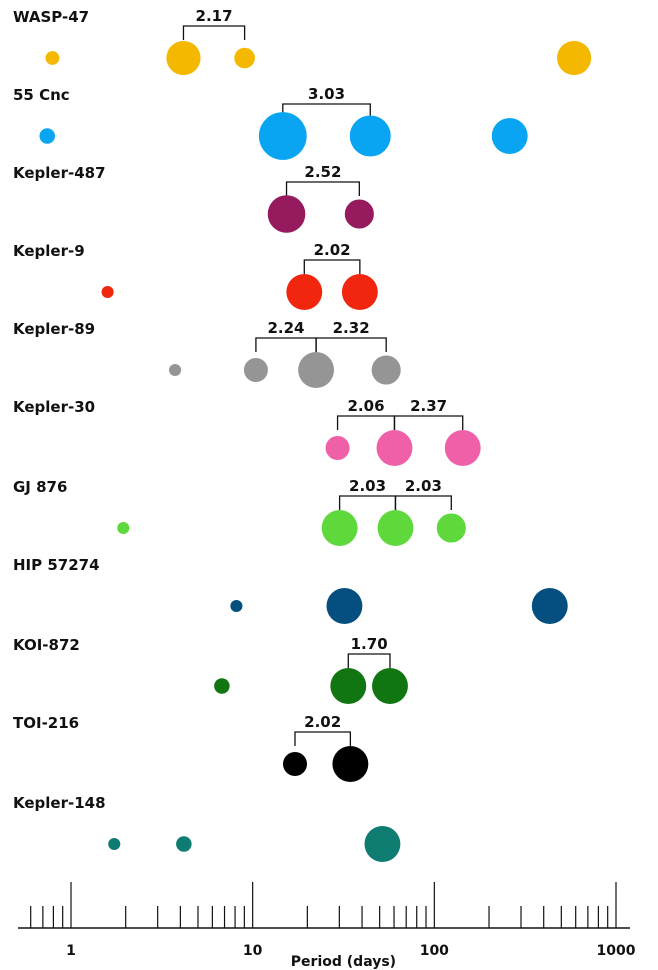  What do you see at coordinates (326, 94) in the screenshot?
I see `period-ratio-label: 3.03` at bounding box center [326, 94].